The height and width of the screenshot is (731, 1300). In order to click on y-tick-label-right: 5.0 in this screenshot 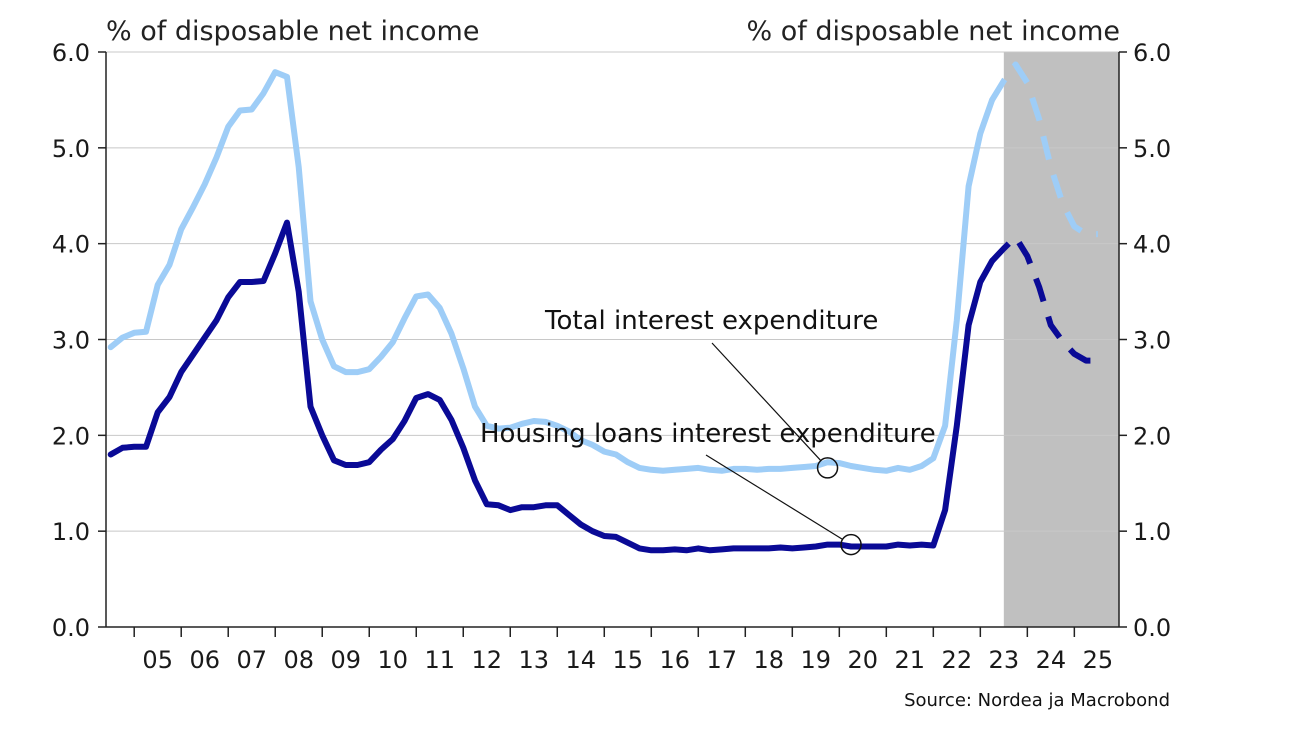, I will do `click(1152, 149)`.